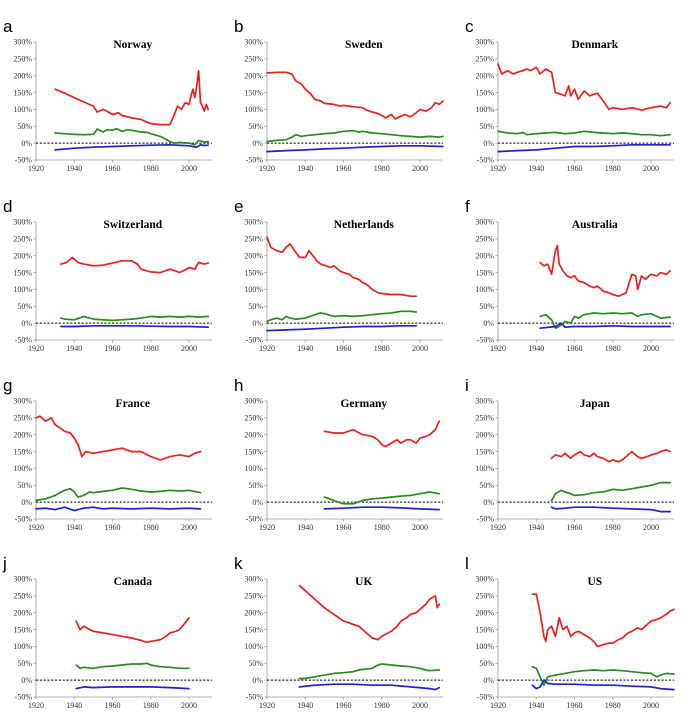 Image resolution: width=694 pixels, height=717 pixels. I want to click on panel-title: Japan, so click(595, 404).